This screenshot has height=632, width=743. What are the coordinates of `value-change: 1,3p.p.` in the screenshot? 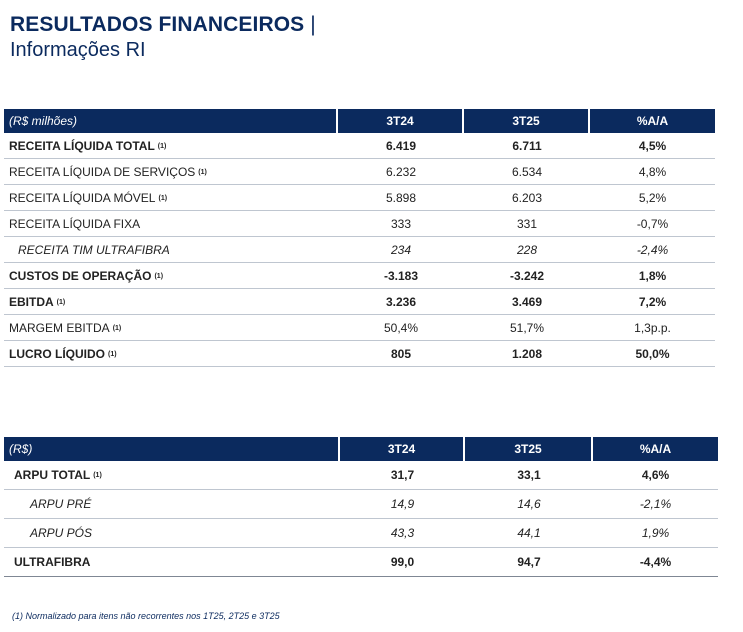 It's located at (652, 328).